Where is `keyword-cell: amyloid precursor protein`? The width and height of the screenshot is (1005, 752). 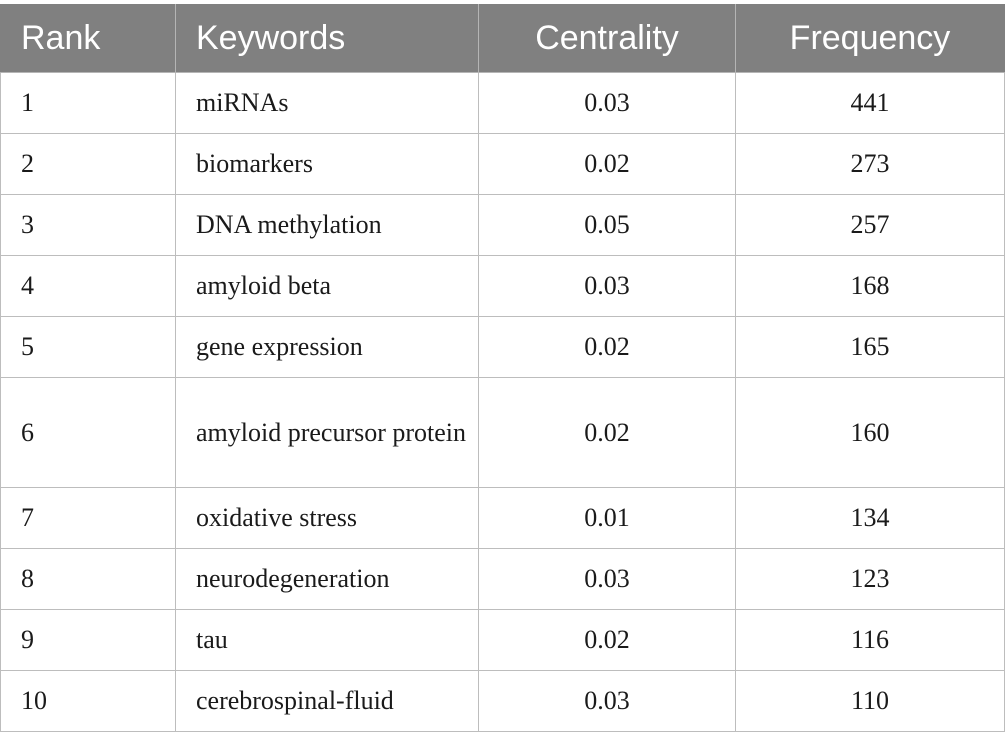
keyword-cell: amyloid precursor protein is located at coordinates (327, 432).